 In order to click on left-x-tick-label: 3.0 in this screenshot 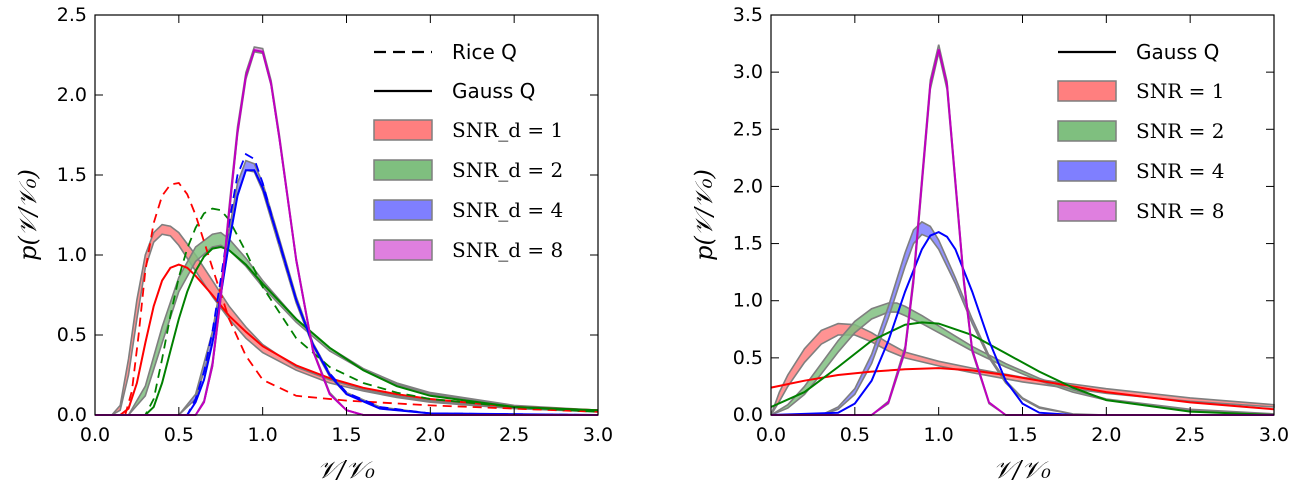, I will do `click(598, 435)`.